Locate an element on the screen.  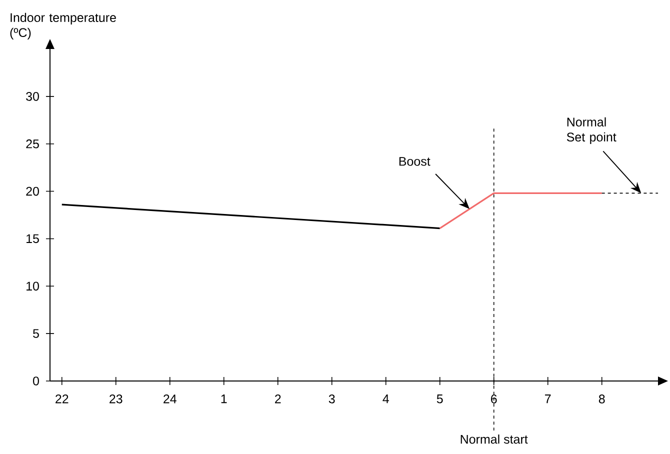
y-axis-title: Indoor temperature (ºC) is located at coordinates (63, 26).